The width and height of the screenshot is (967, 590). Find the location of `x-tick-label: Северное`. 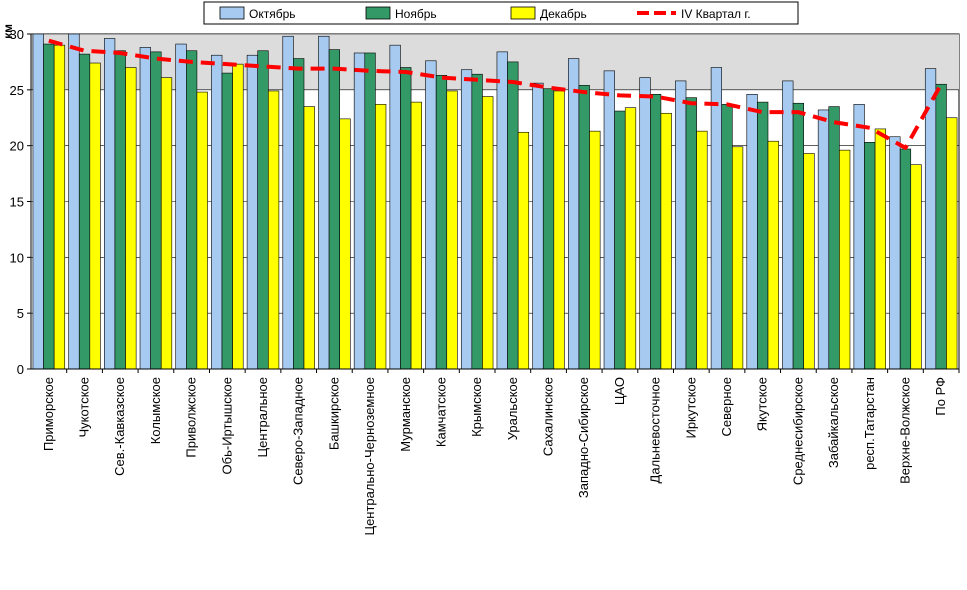

x-tick-label: Северное is located at coordinates (726, 406).